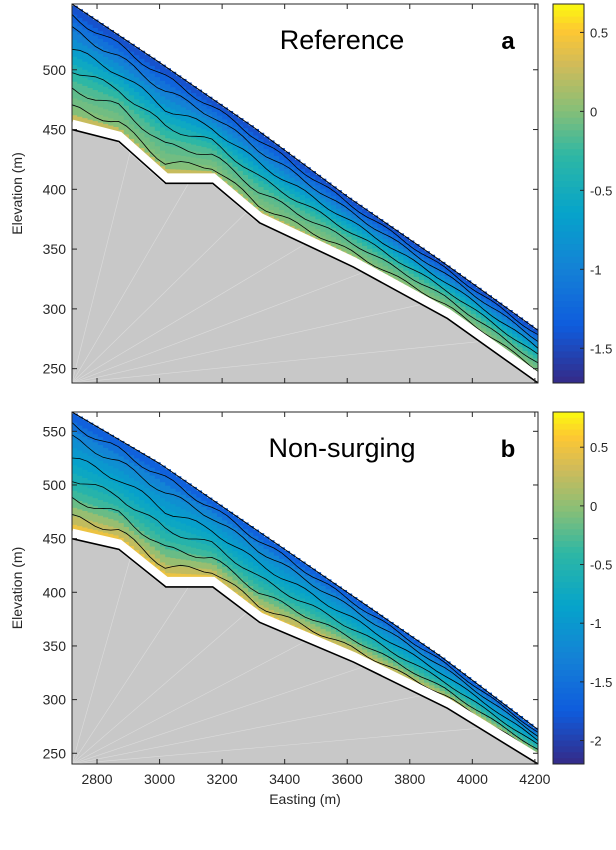 The width and height of the screenshot is (616, 850). I want to click on panel-letter: b, so click(508, 449).